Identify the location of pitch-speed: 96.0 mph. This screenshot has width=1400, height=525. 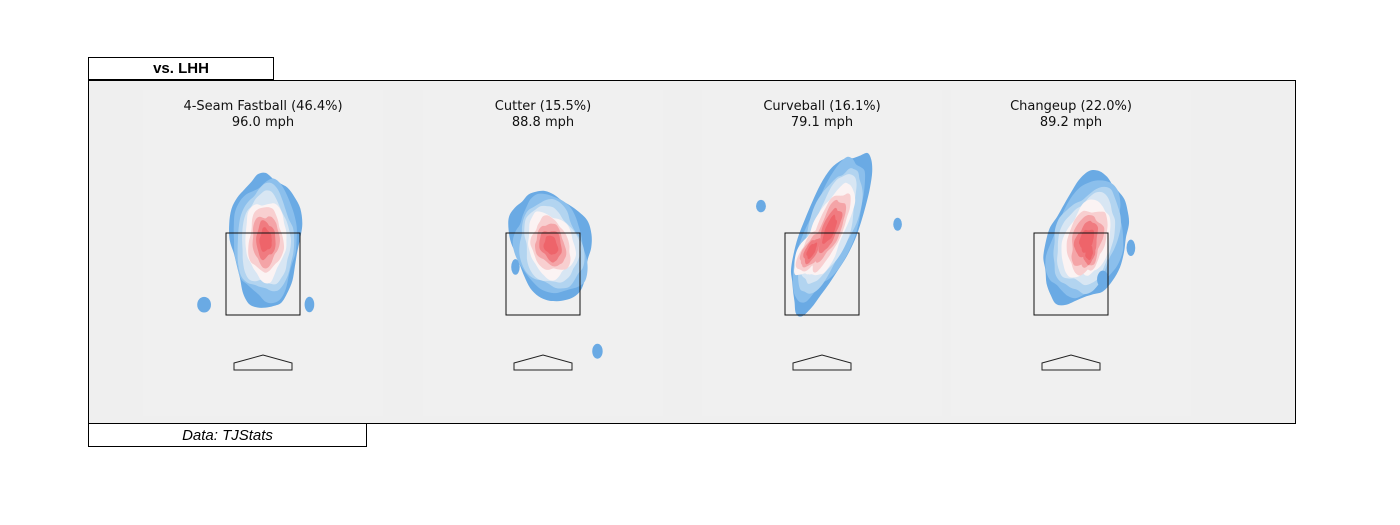
(263, 122).